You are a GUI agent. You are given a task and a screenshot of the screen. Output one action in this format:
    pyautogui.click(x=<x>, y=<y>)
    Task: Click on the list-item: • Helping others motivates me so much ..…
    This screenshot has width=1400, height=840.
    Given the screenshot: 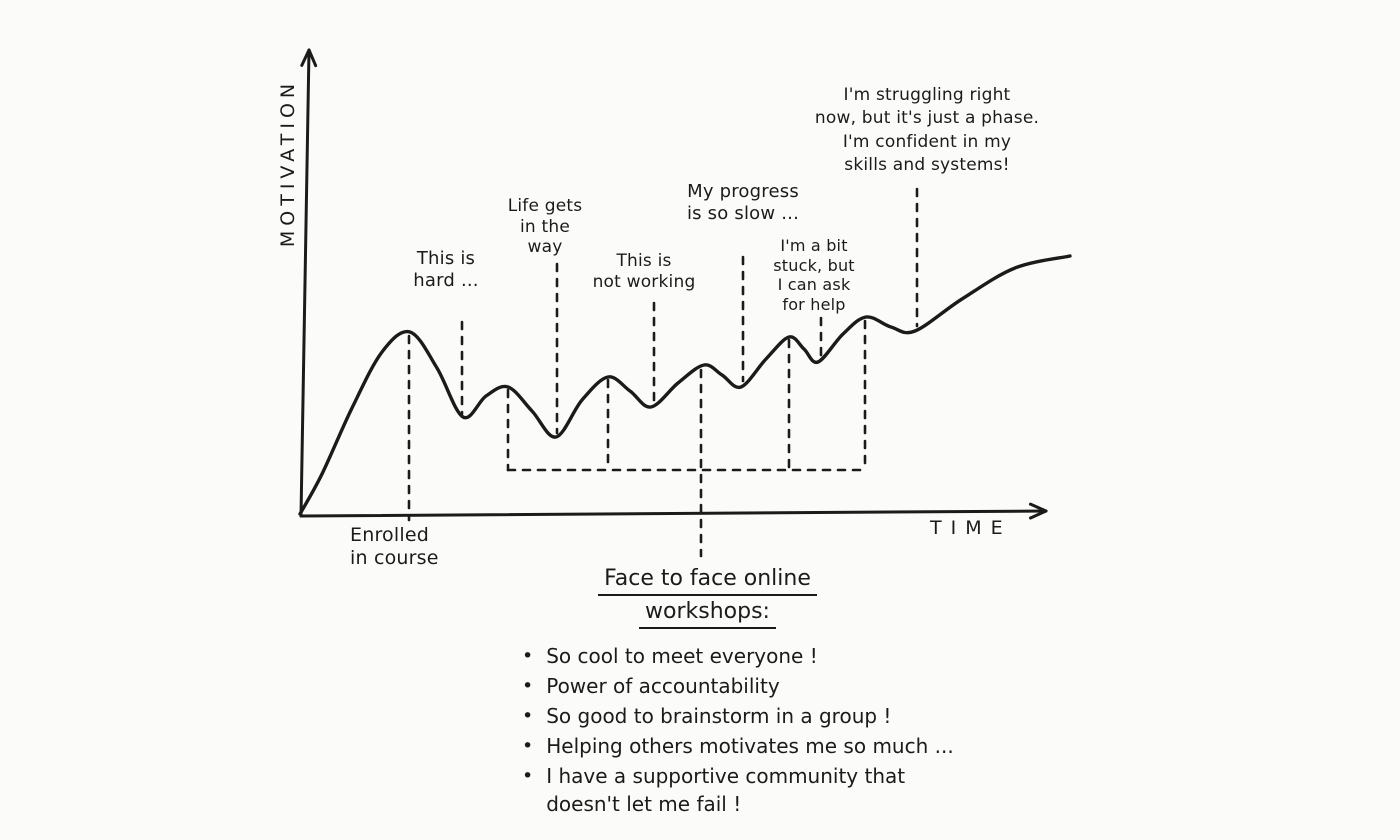 What is the action you would take?
    pyautogui.click(x=762, y=746)
    